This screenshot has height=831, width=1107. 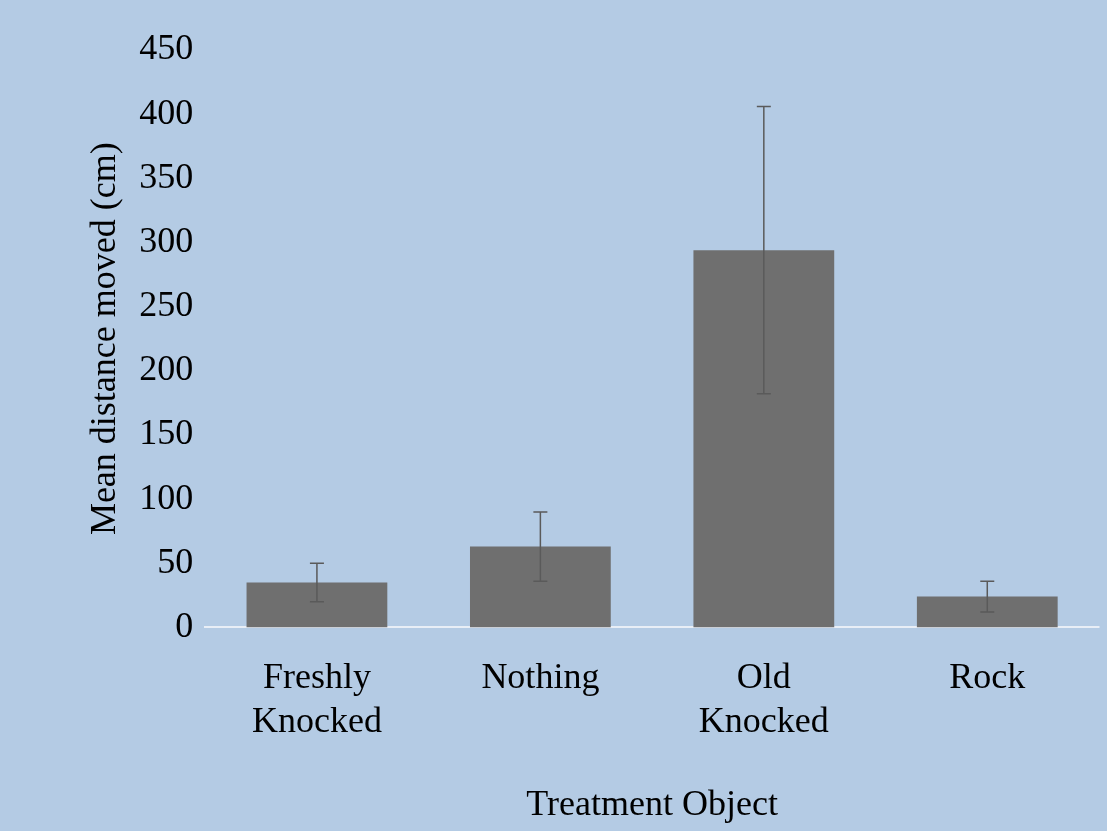 I want to click on x-axis-title: Treatment Object, so click(x=652, y=802).